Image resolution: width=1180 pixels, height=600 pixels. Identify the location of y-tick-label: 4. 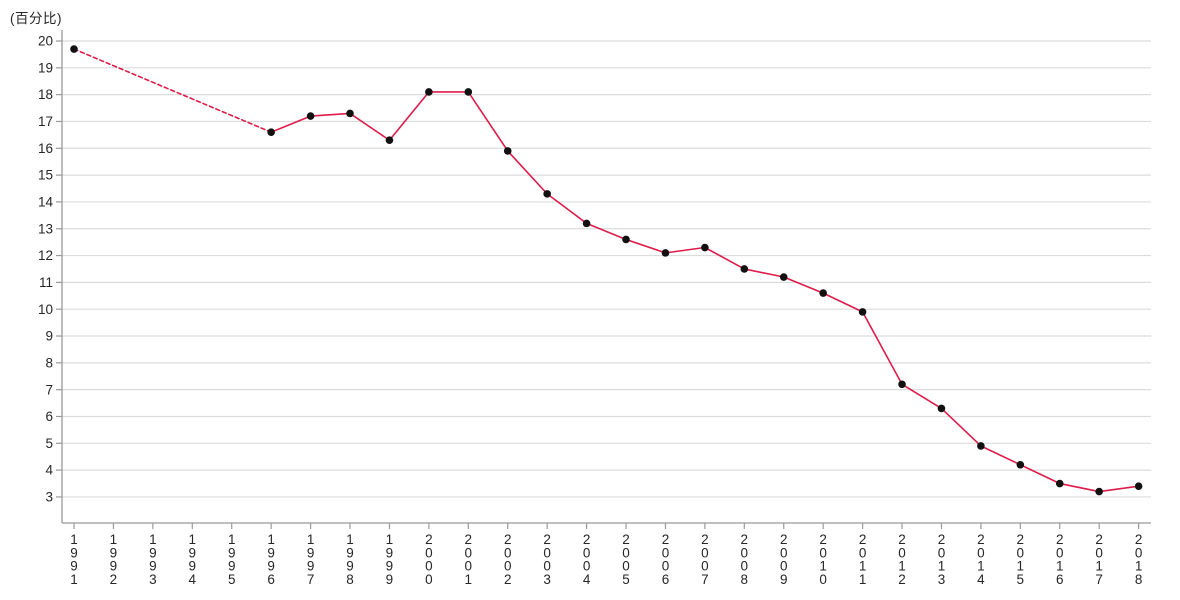
(49, 470).